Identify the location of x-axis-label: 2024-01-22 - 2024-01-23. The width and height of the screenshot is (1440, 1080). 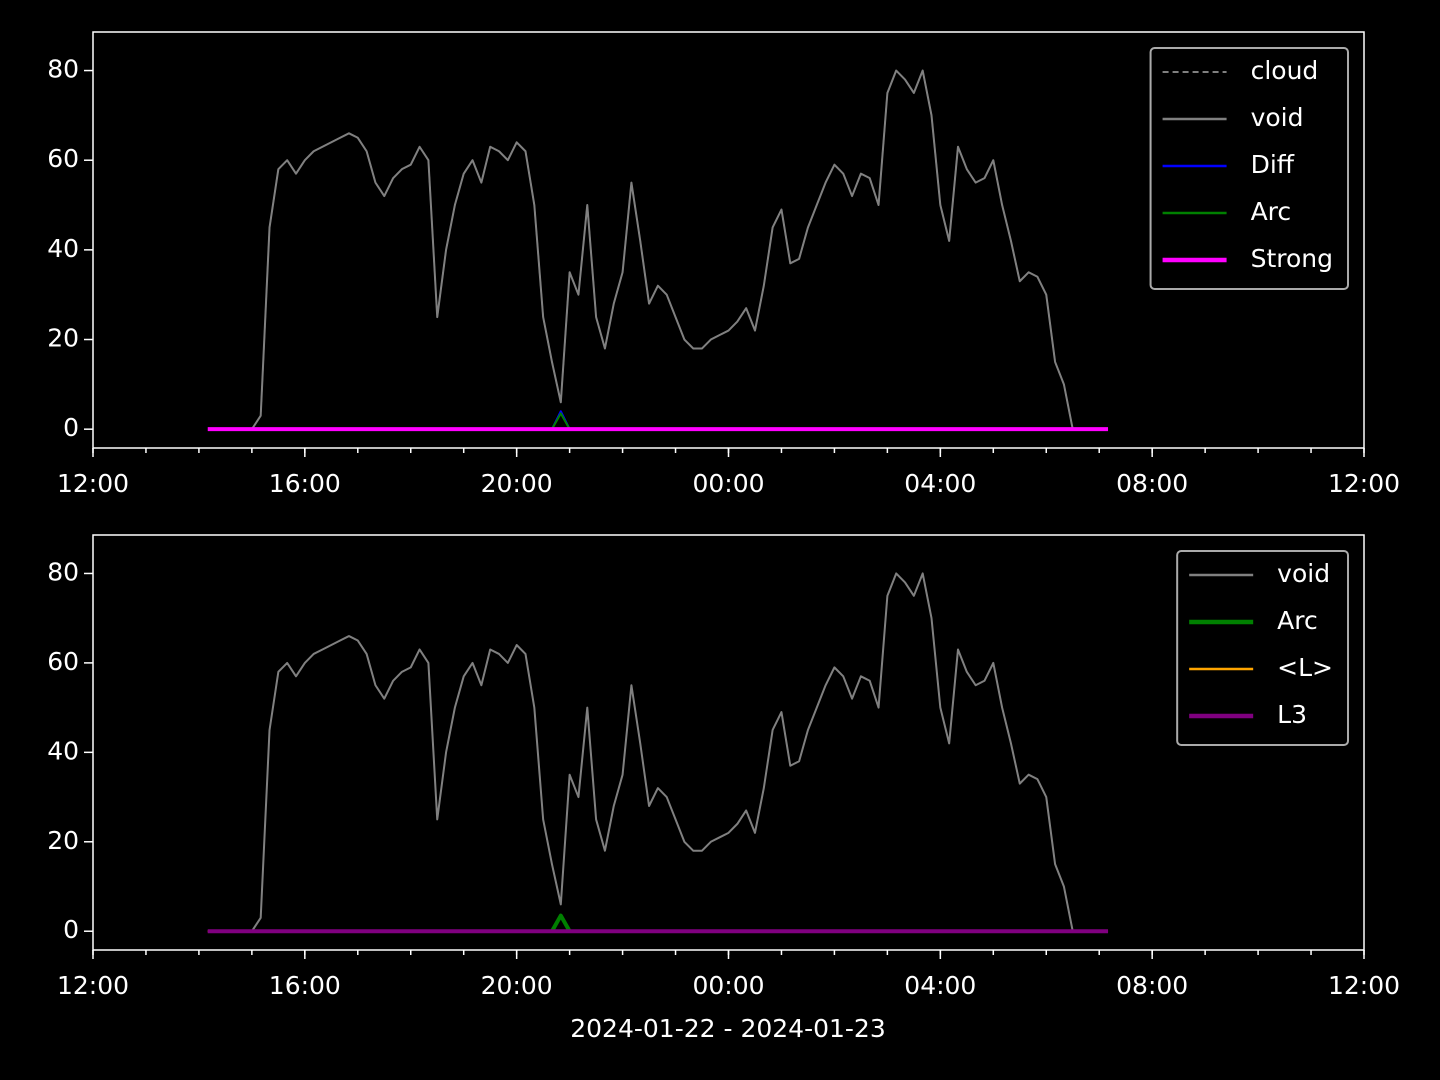
(728, 1028).